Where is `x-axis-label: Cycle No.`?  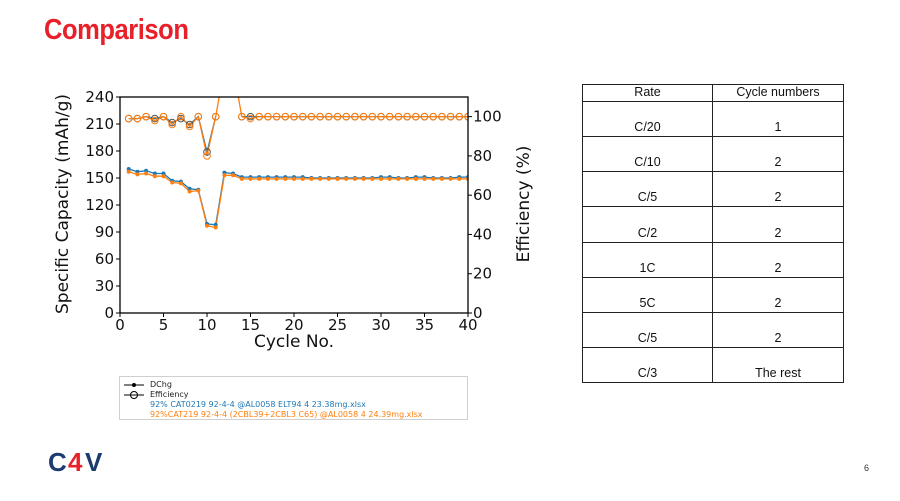 x-axis-label: Cycle No. is located at coordinates (294, 342).